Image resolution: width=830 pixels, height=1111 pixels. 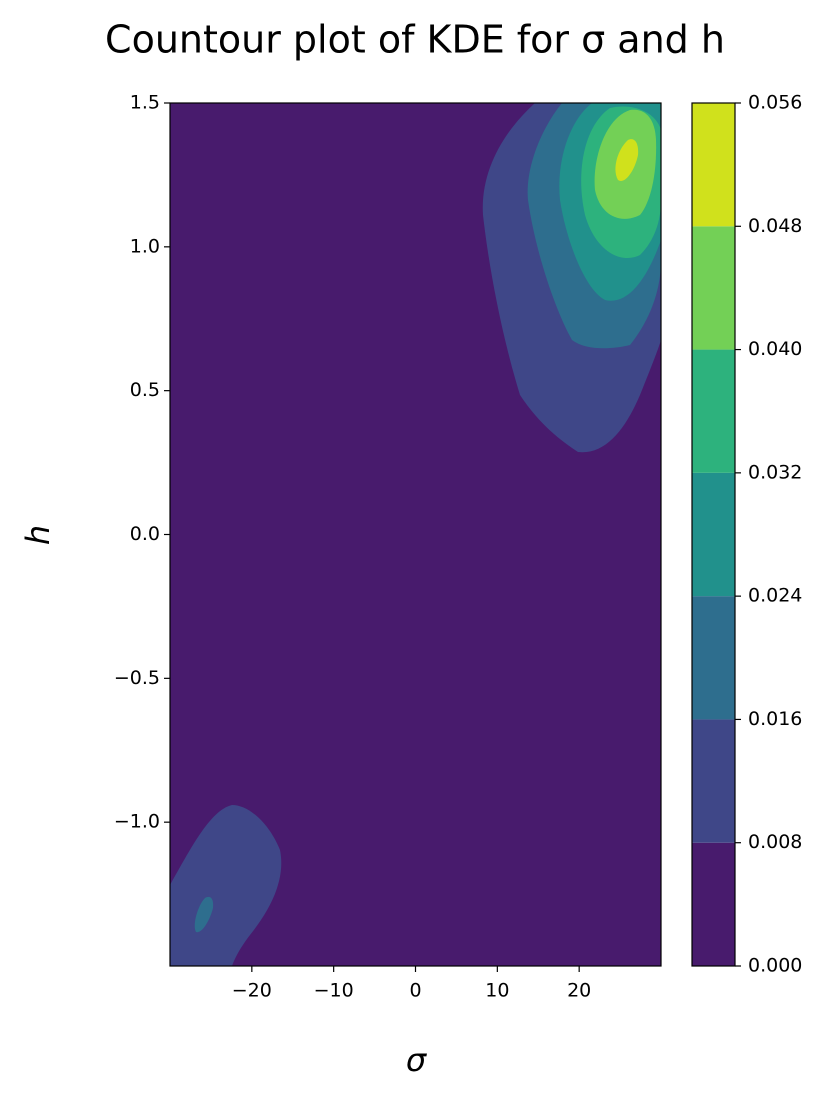 What do you see at coordinates (145, 390) in the screenshot?
I see `y-tick-label: 0.5` at bounding box center [145, 390].